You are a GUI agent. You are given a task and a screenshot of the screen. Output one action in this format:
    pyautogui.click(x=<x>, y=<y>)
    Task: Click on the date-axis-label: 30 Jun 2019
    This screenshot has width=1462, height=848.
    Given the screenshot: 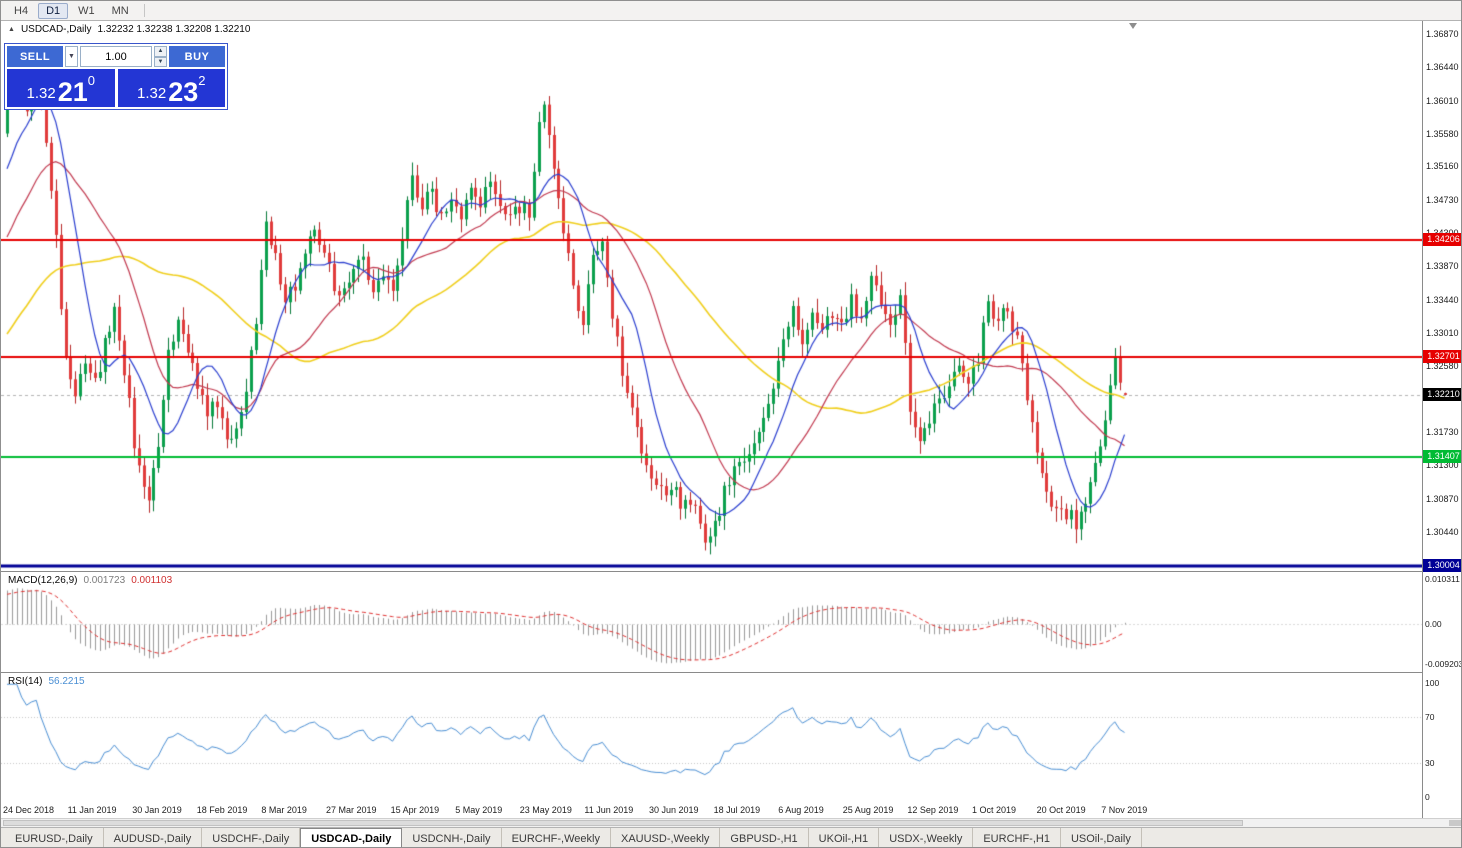 What is the action you would take?
    pyautogui.click(x=674, y=810)
    